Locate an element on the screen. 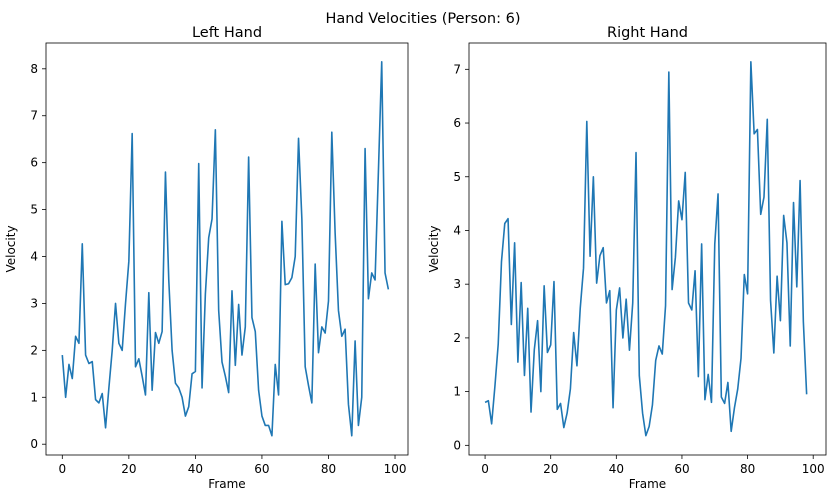  left-hand-y-axis-label: Velocity is located at coordinates (11, 248).